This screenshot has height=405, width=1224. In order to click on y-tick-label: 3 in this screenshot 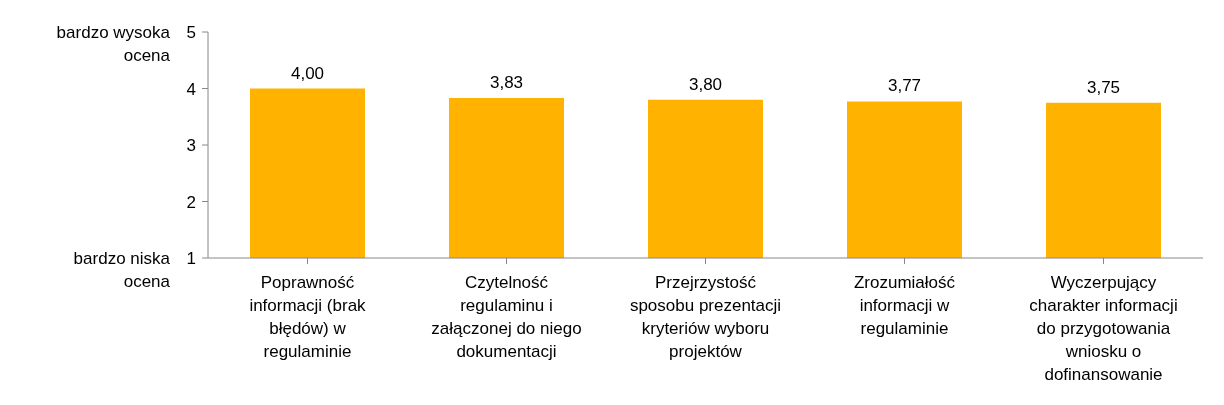, I will do `click(191, 145)`.